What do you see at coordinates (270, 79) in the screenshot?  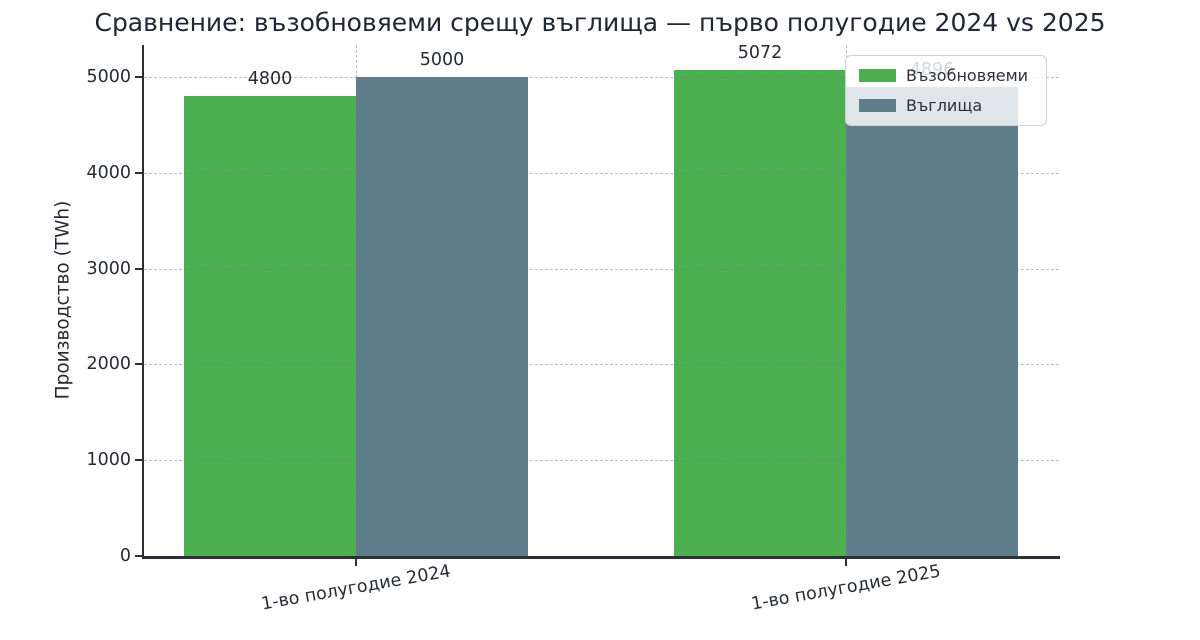 I see `bar-value-label: 4800` at bounding box center [270, 79].